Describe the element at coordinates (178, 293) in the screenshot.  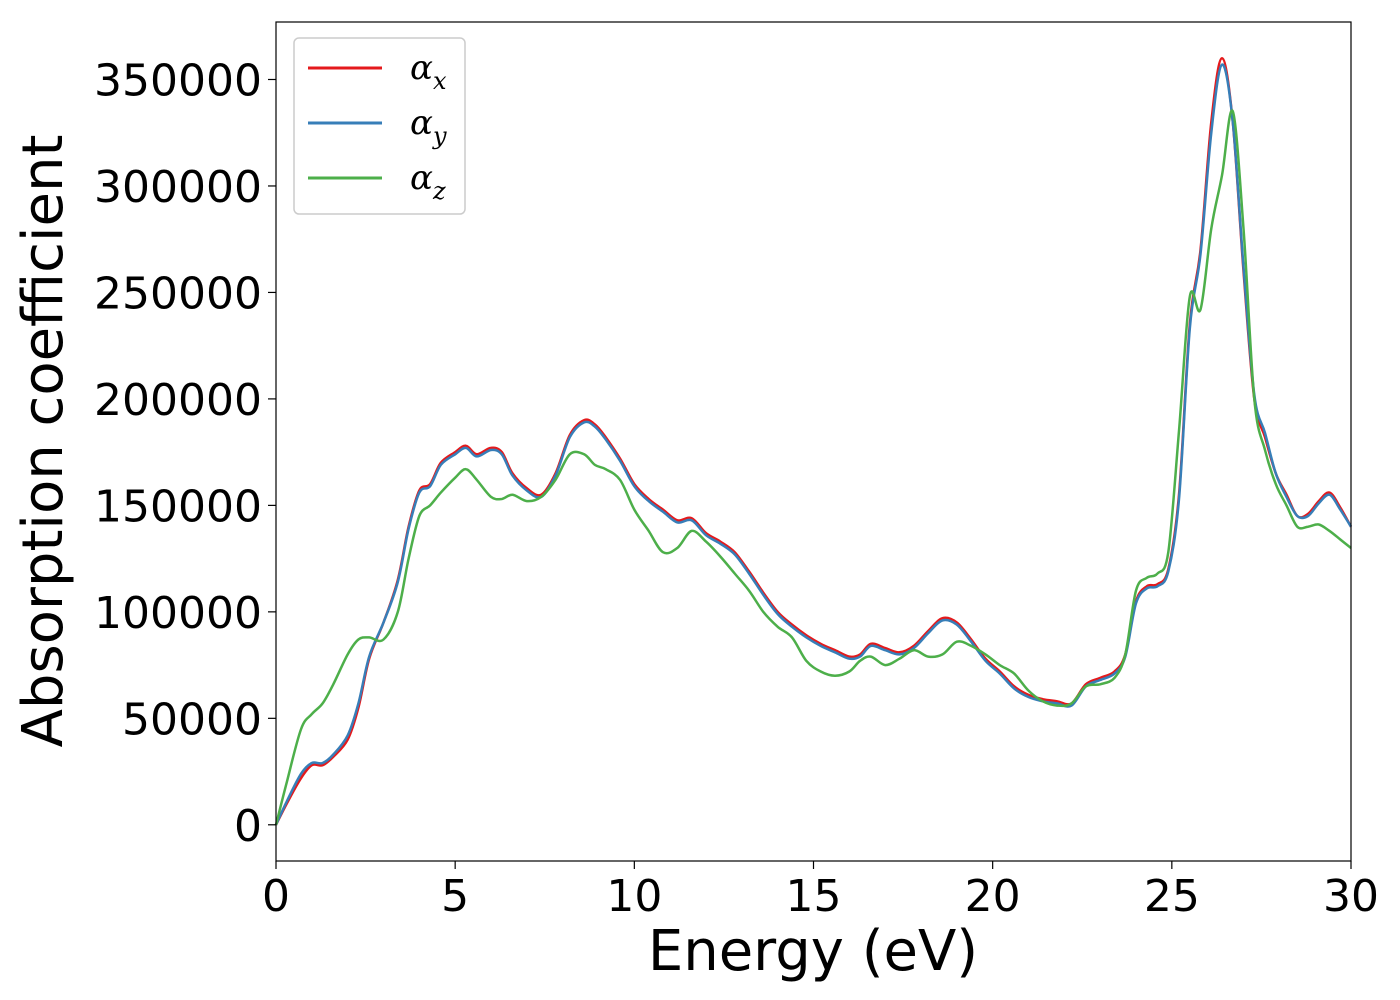
I see `y-tick-label: 250000` at that location.